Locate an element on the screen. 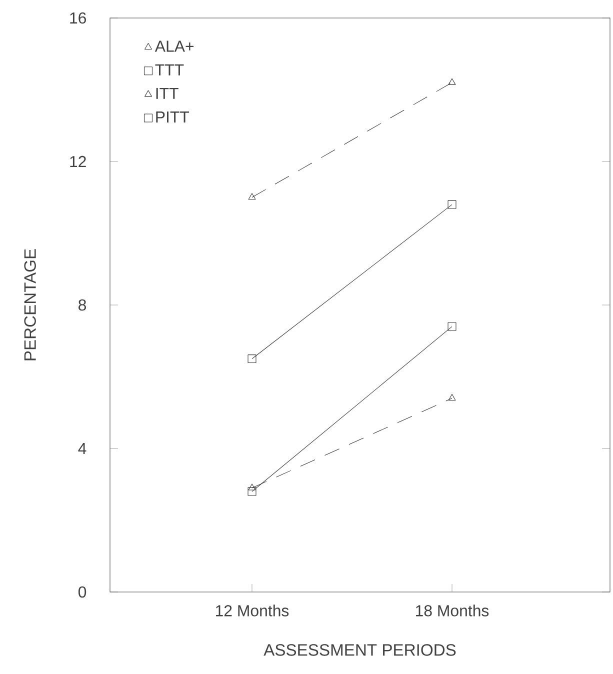  legend-label: ALA+ is located at coordinates (174, 46).